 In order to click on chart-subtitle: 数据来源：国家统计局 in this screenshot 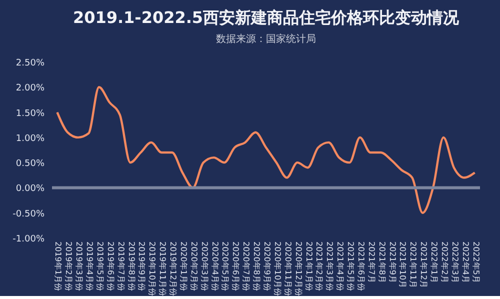, I will do `click(266, 39)`.